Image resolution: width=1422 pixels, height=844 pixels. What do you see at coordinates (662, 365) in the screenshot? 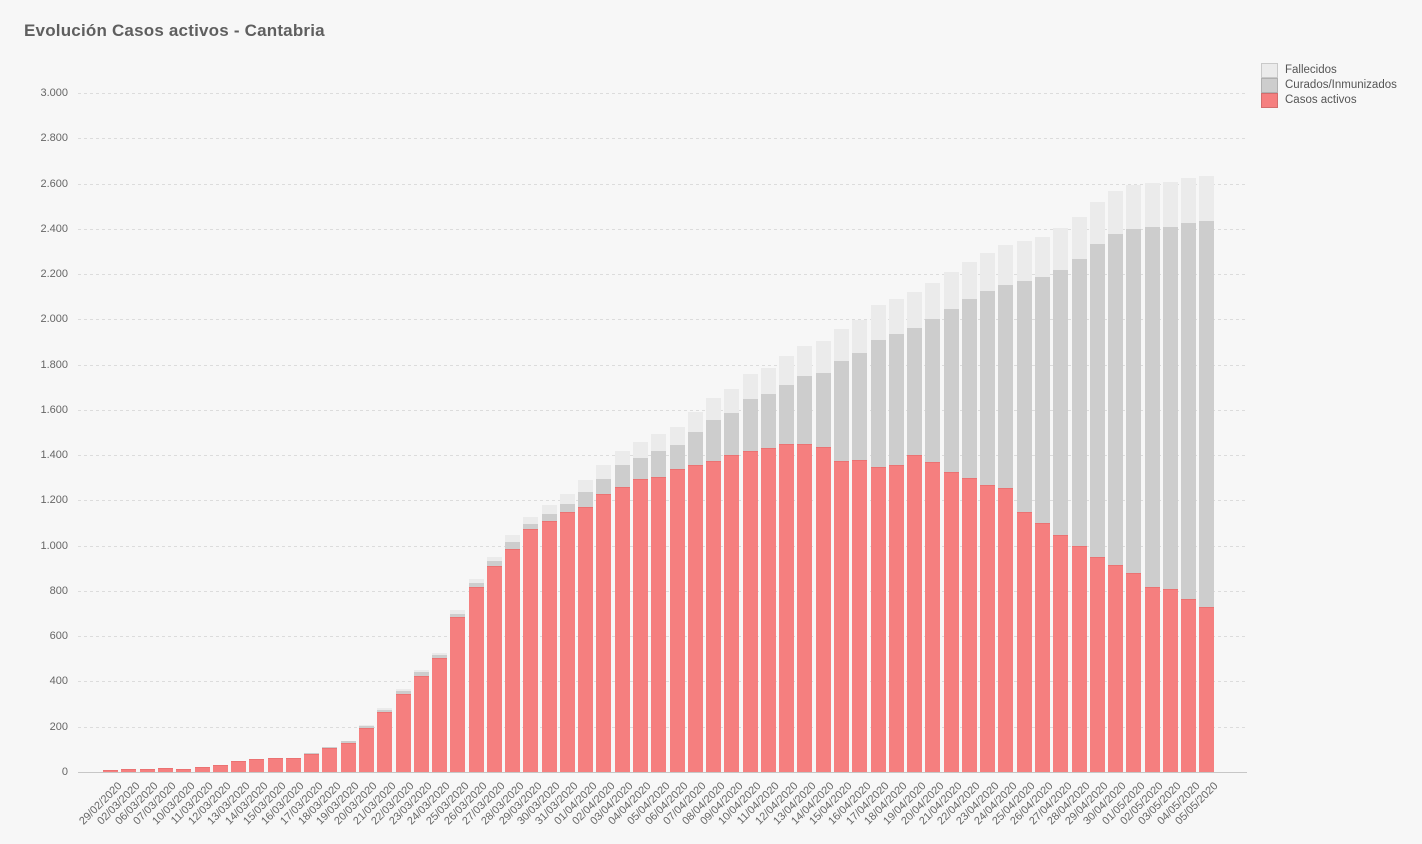
I see `gridline` at bounding box center [662, 365].